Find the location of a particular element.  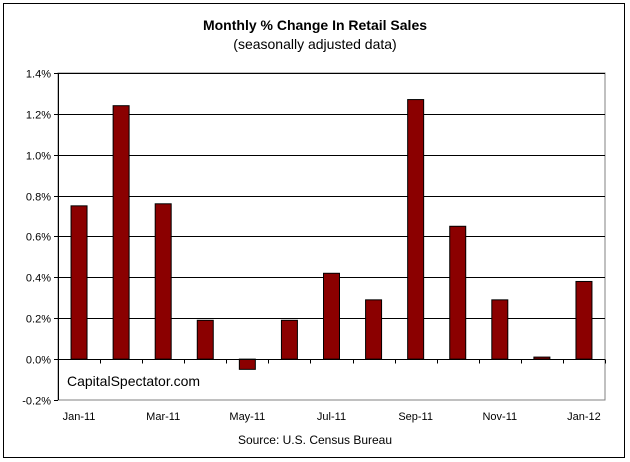

x-tick-label: Jul-11 is located at coordinates (331, 417).